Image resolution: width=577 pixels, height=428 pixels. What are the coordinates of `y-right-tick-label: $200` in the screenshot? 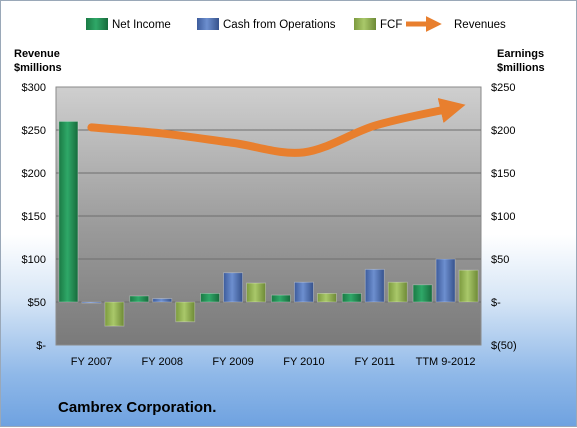 It's located at (503, 131).